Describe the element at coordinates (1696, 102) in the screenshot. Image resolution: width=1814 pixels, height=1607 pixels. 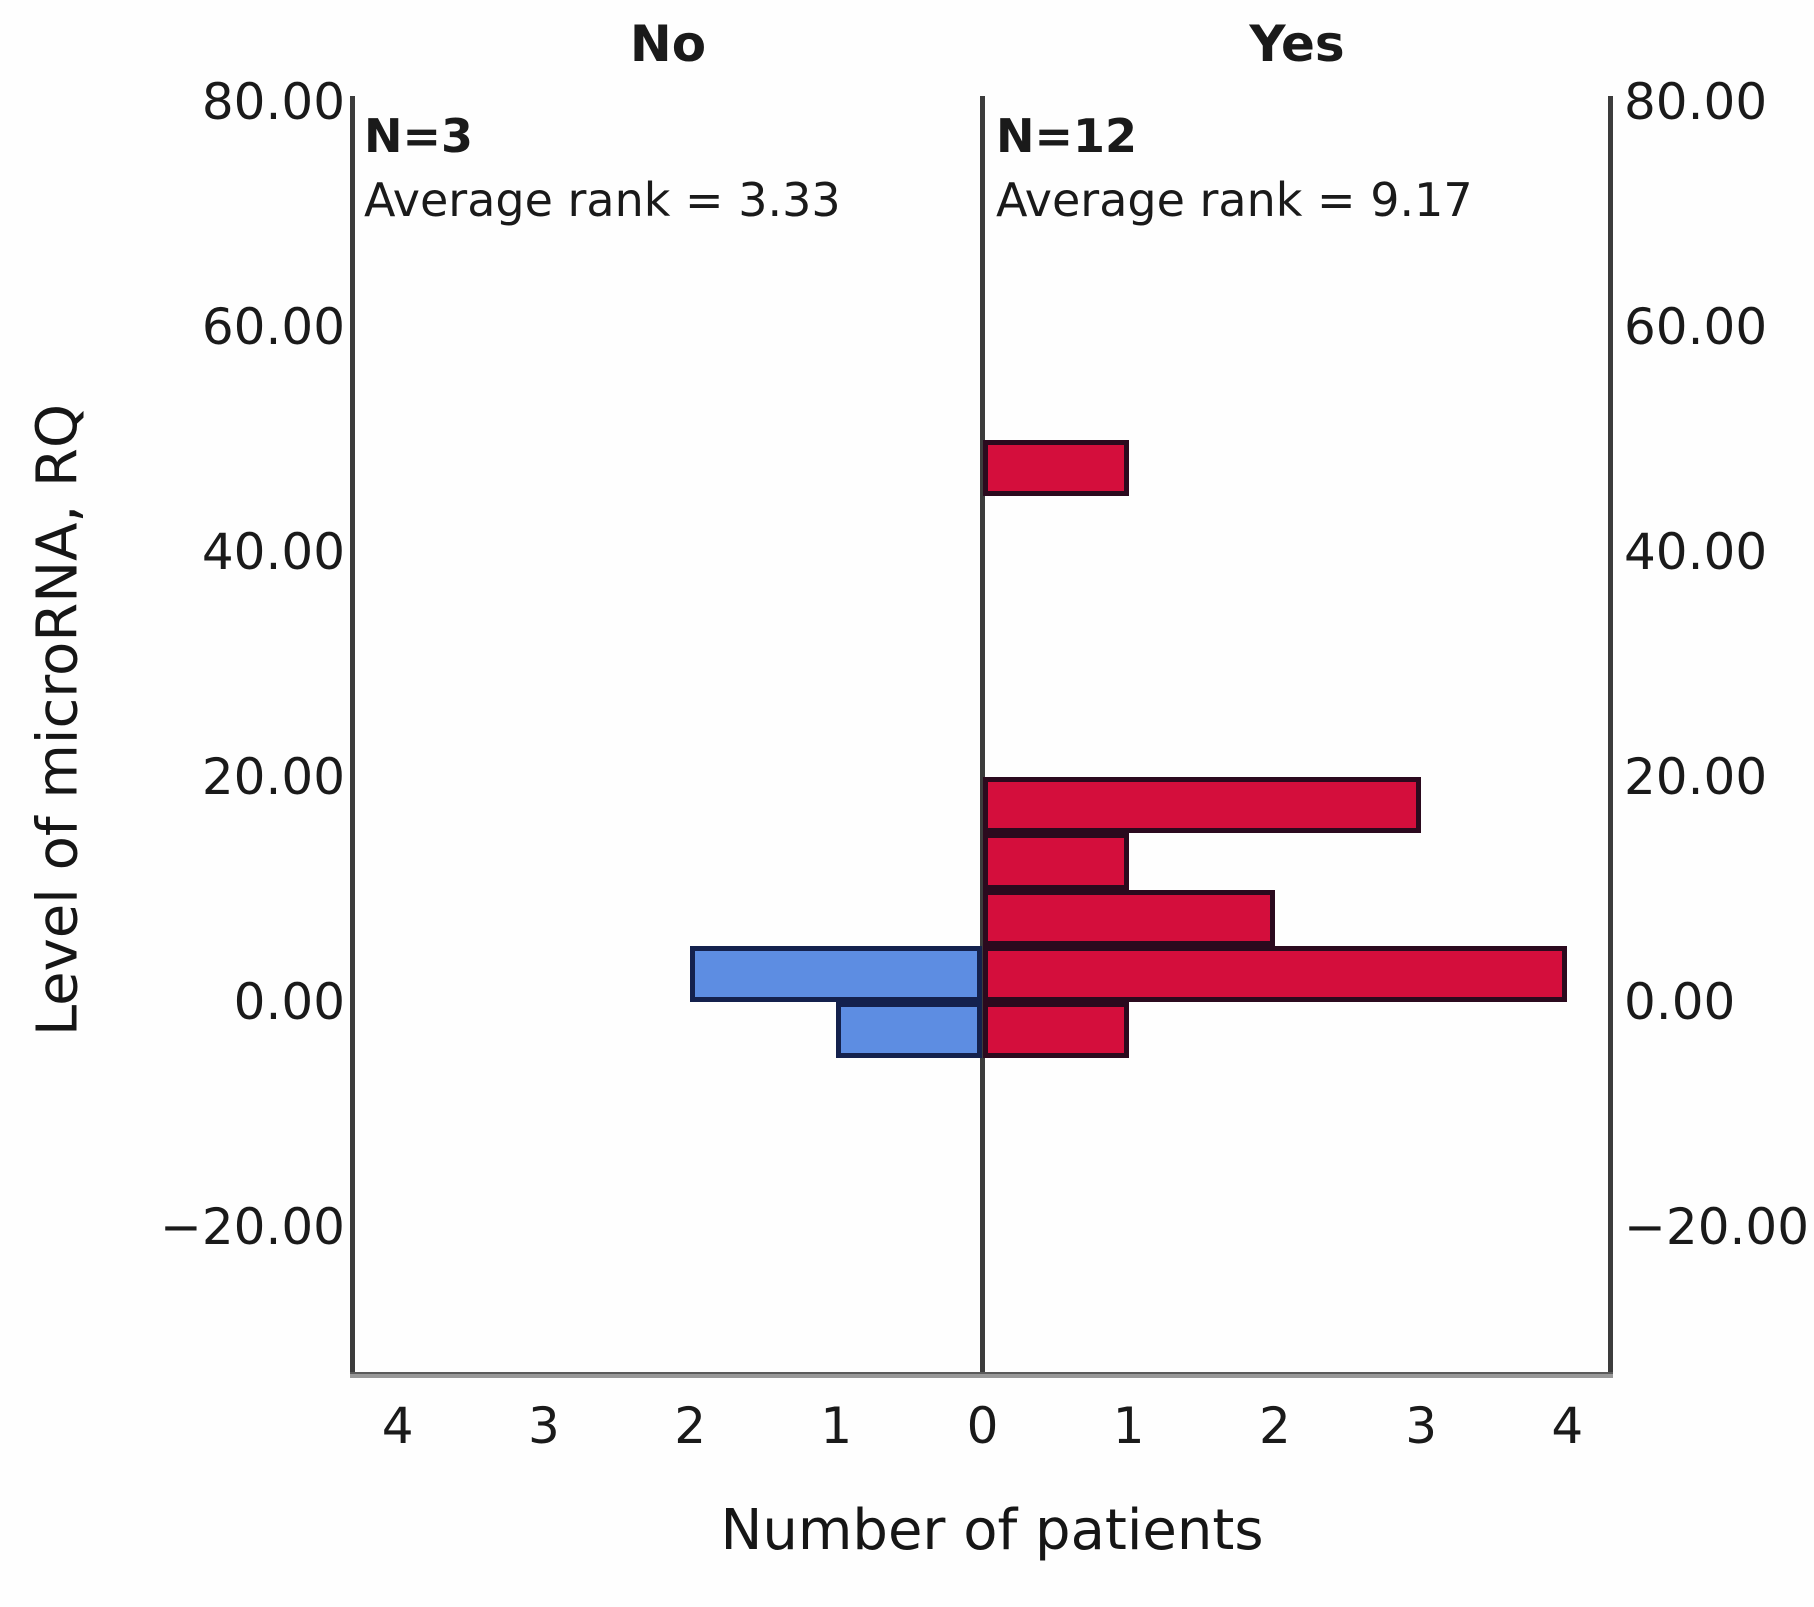
I see `y-tick-label-right: 80.00` at that location.